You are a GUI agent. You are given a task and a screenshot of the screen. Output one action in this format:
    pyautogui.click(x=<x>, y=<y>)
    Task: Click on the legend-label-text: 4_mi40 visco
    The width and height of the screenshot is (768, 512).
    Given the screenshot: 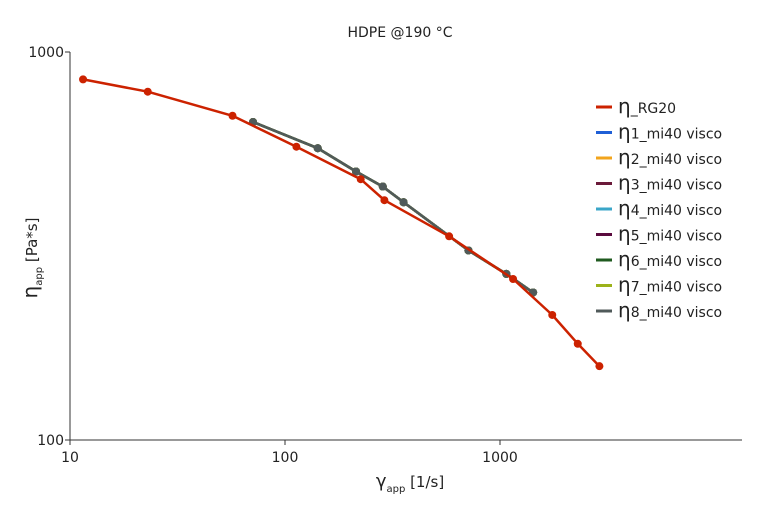 What is the action you would take?
    pyautogui.click(x=676, y=211)
    